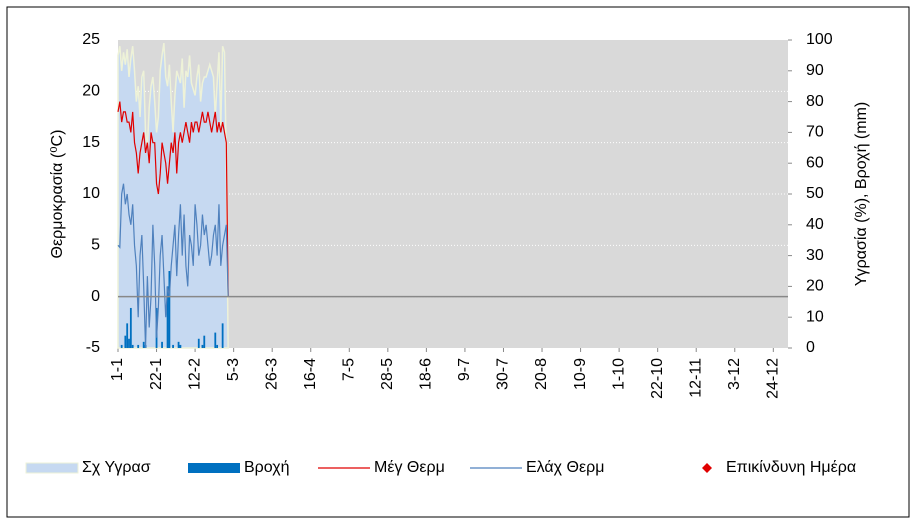 The width and height of the screenshot is (917, 529). I want to click on x-tick-label: 22-1, so click(156, 374).